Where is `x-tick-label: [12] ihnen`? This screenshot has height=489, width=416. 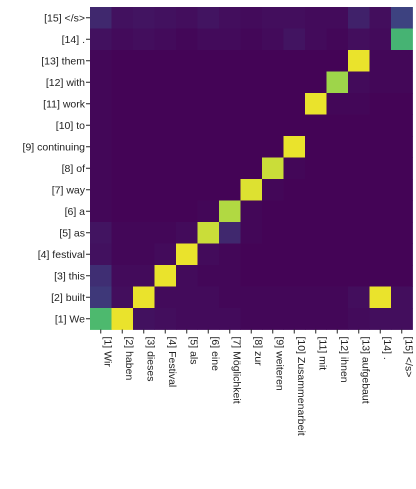 x-tick-label: [12] ihnen is located at coordinates (344, 360).